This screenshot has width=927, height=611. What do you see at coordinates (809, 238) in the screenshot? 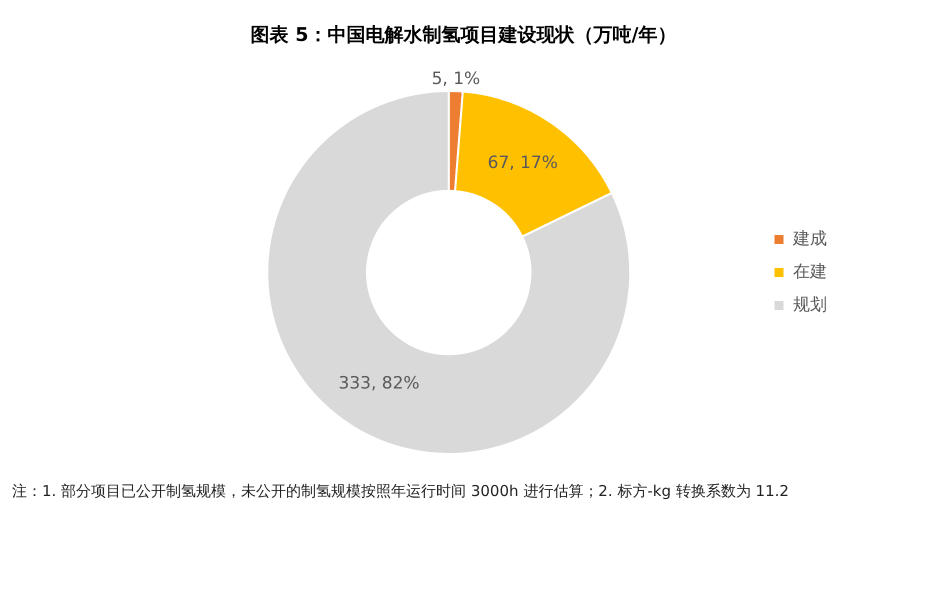
I see `legend-label: 建成` at bounding box center [809, 238].